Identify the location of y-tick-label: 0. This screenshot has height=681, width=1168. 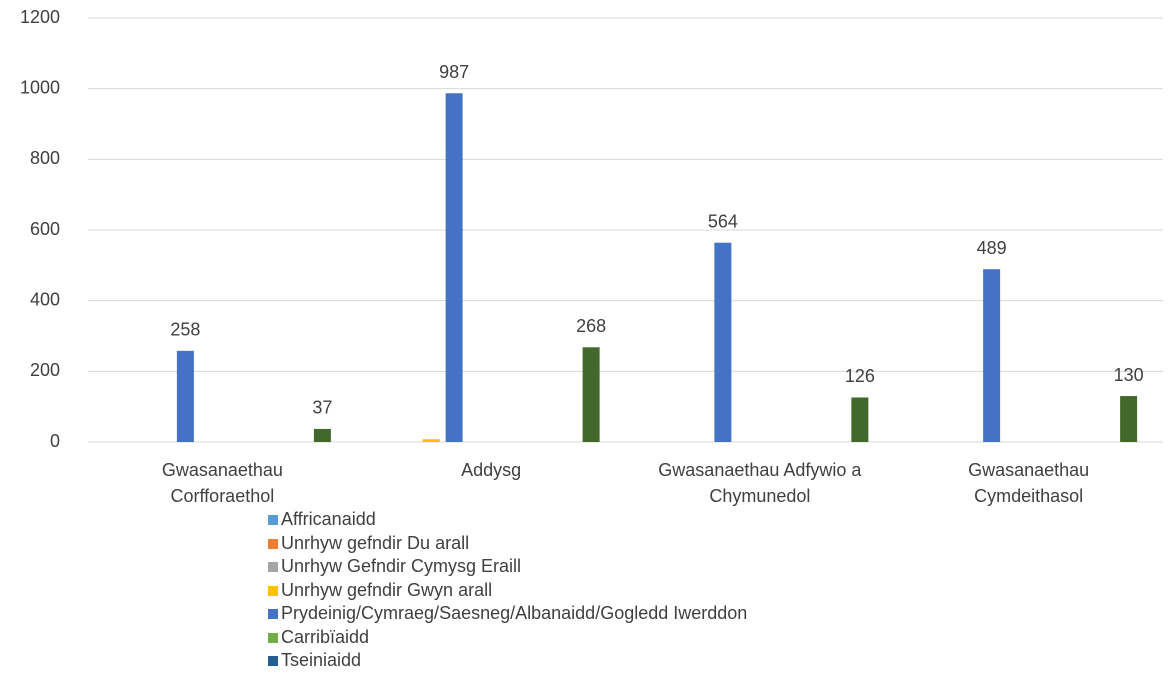
(55, 441).